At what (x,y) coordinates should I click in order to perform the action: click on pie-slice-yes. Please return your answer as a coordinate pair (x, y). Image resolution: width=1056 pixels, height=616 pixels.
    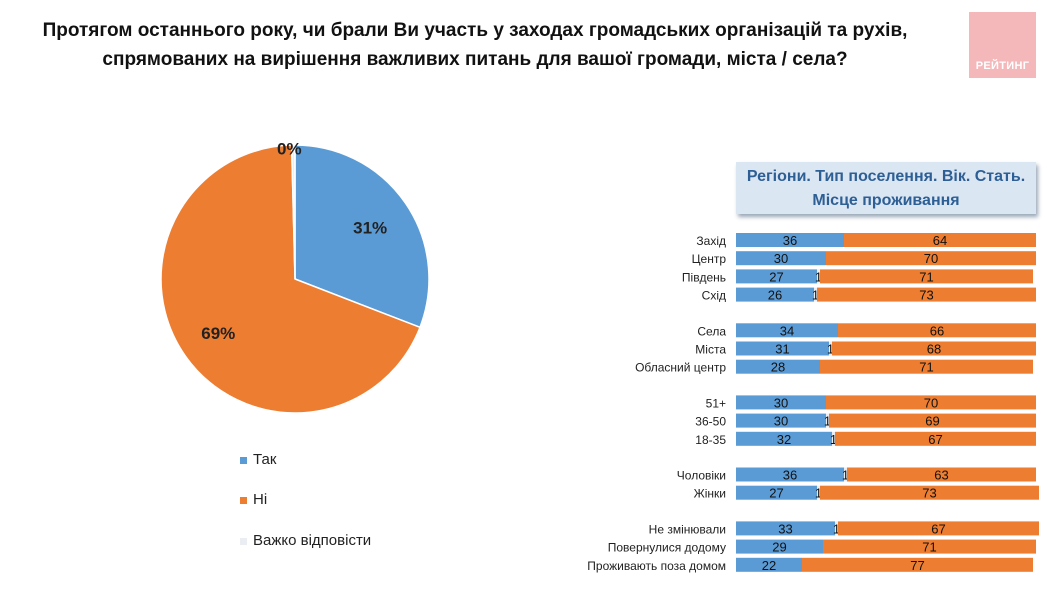
    Looking at the image, I should click on (362, 236).